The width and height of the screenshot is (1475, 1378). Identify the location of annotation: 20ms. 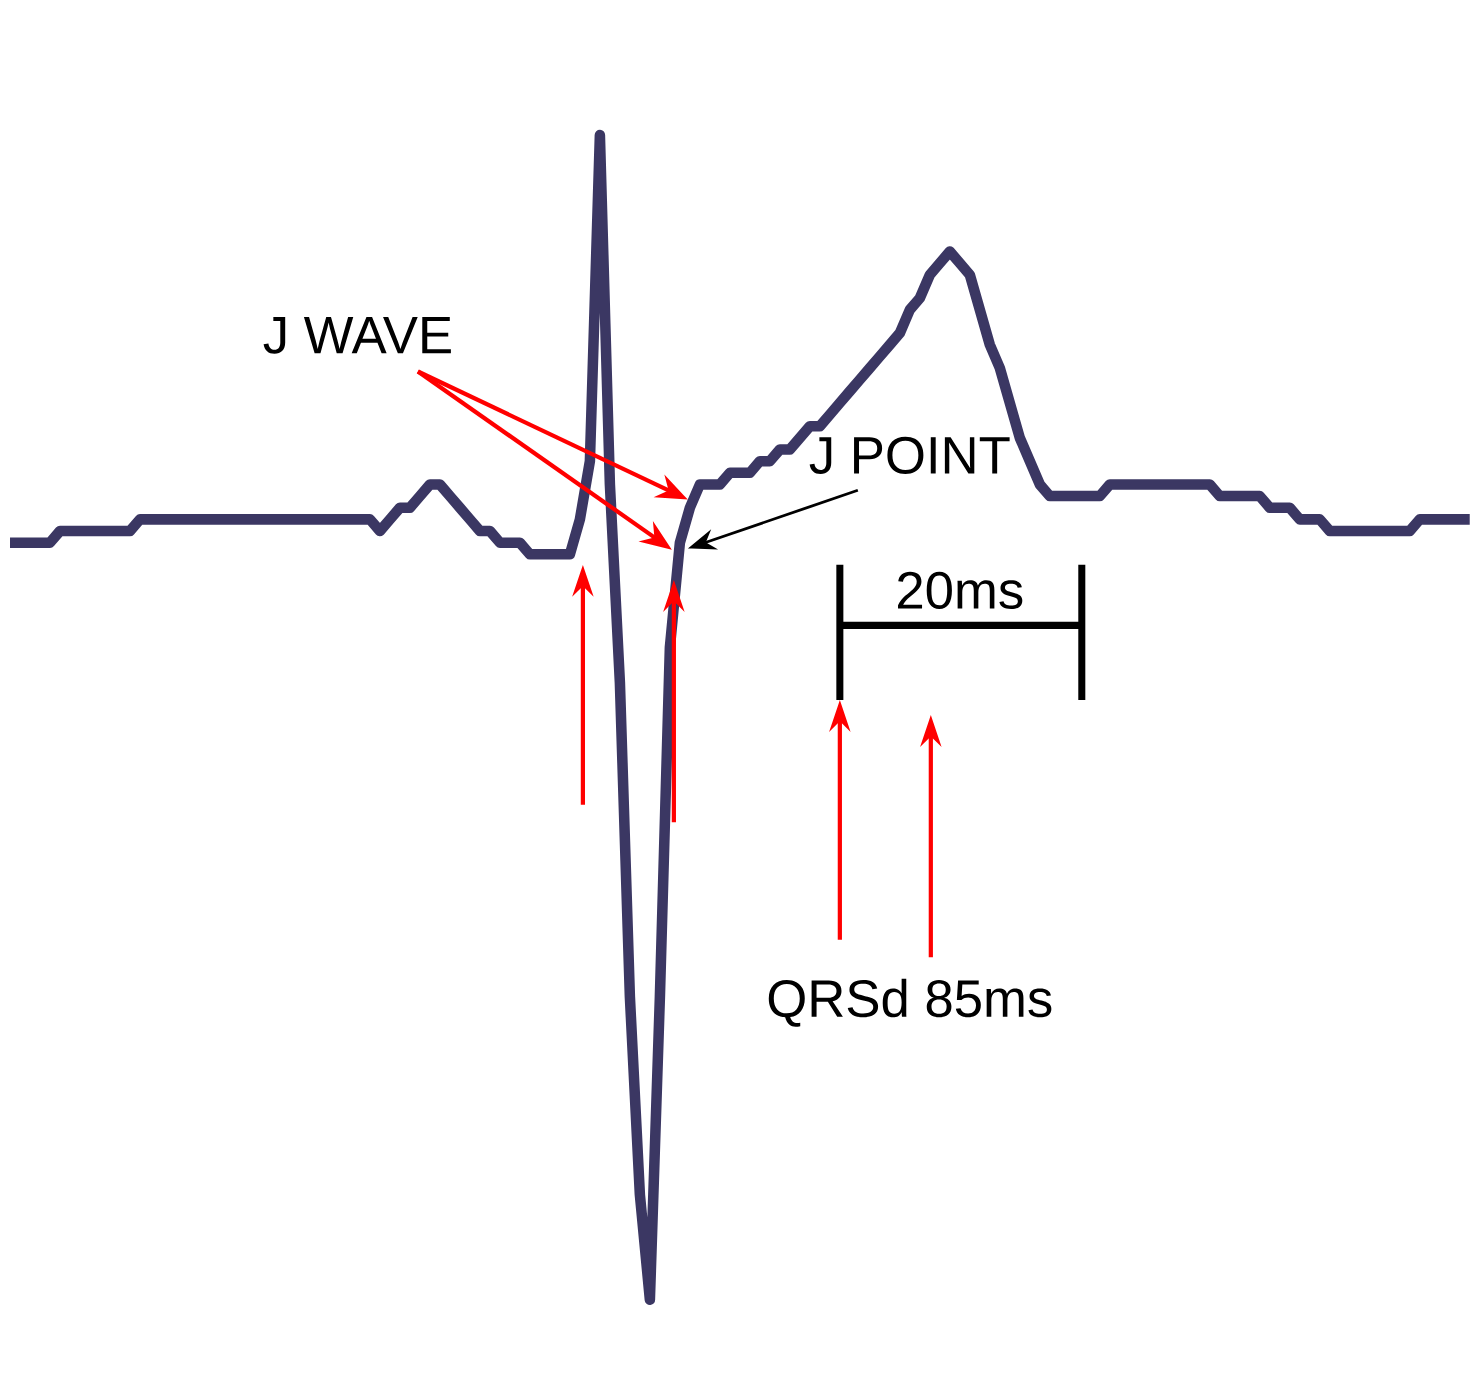
(960, 590).